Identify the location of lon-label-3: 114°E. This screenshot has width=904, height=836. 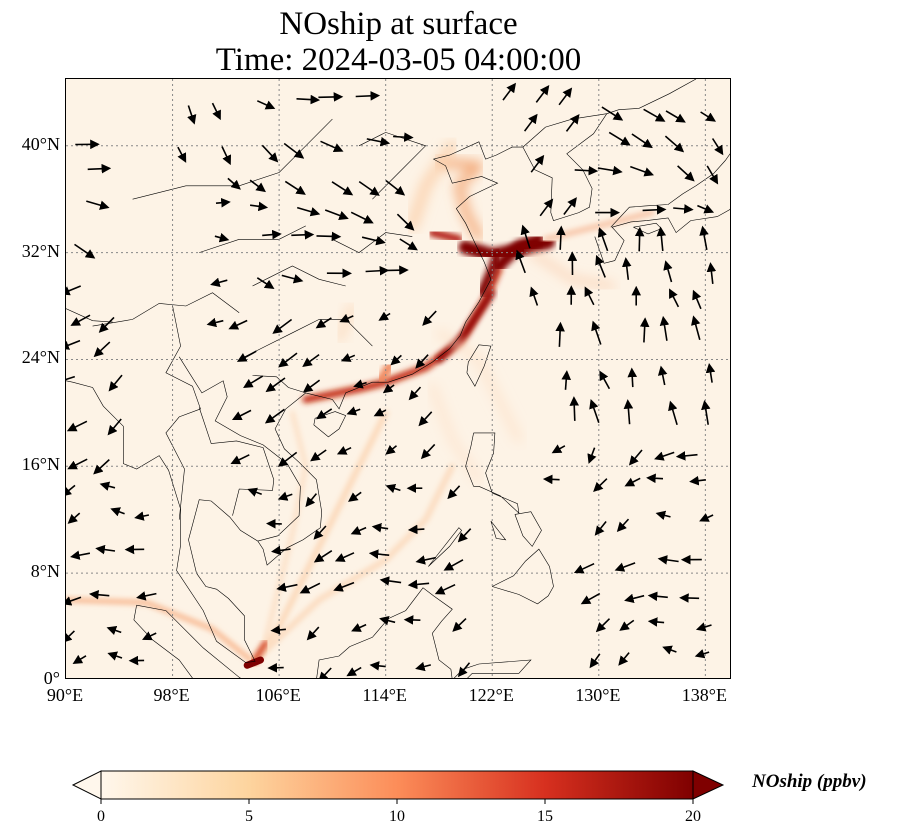
(384, 695).